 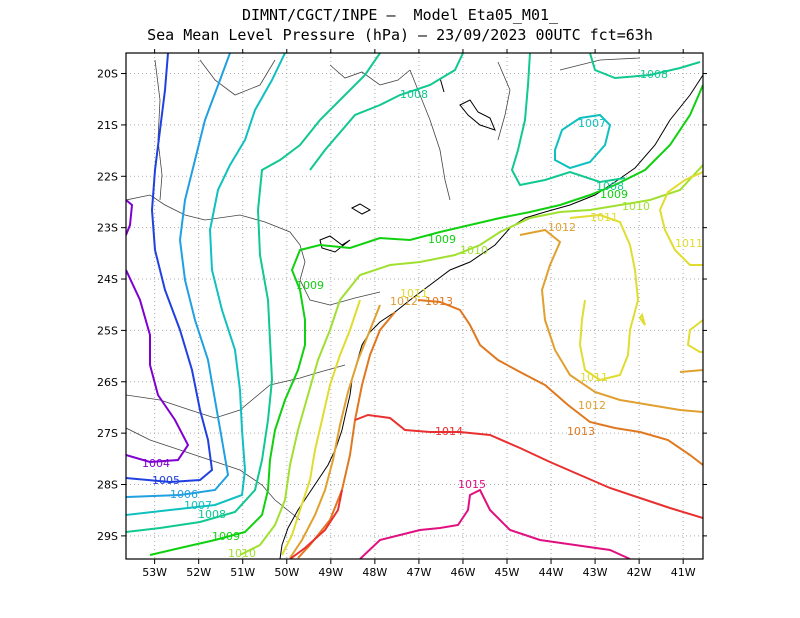 What do you see at coordinates (595, 572) in the screenshot?
I see `lon-tick-label: 43W` at bounding box center [595, 572].